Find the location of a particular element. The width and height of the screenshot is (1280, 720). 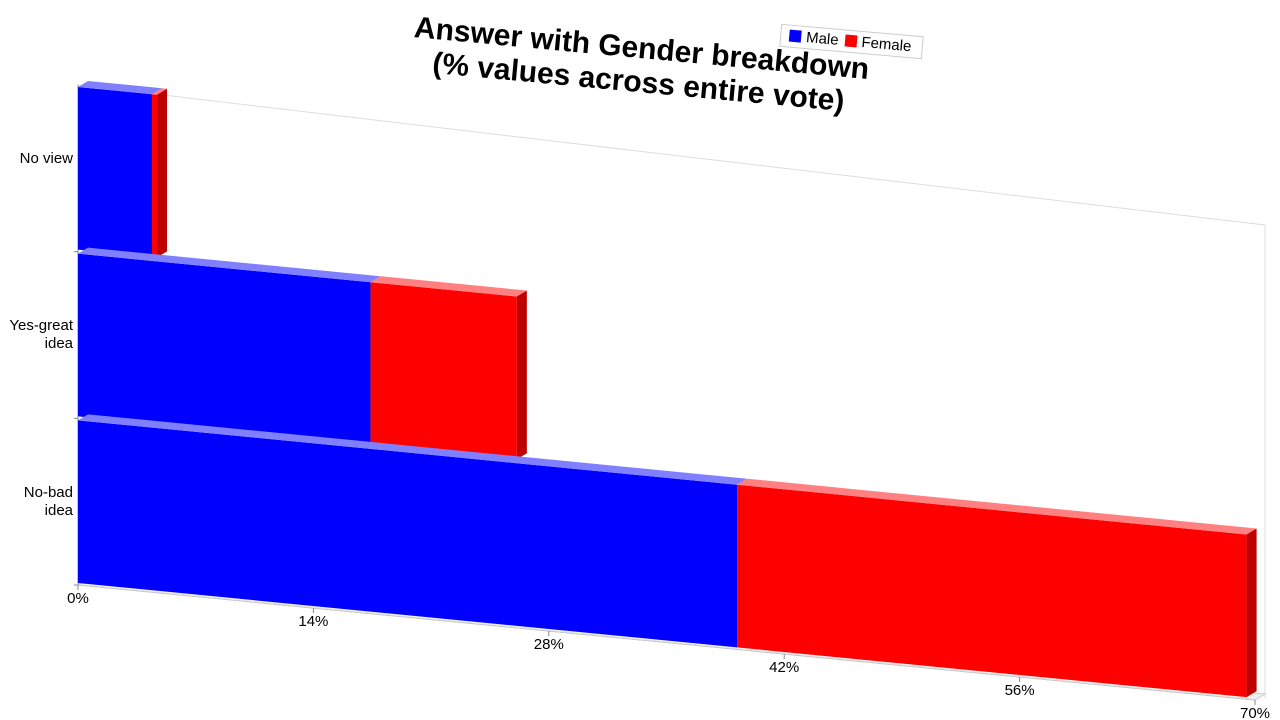

y-tick-label: Yes-great idea is located at coordinates (41, 334).